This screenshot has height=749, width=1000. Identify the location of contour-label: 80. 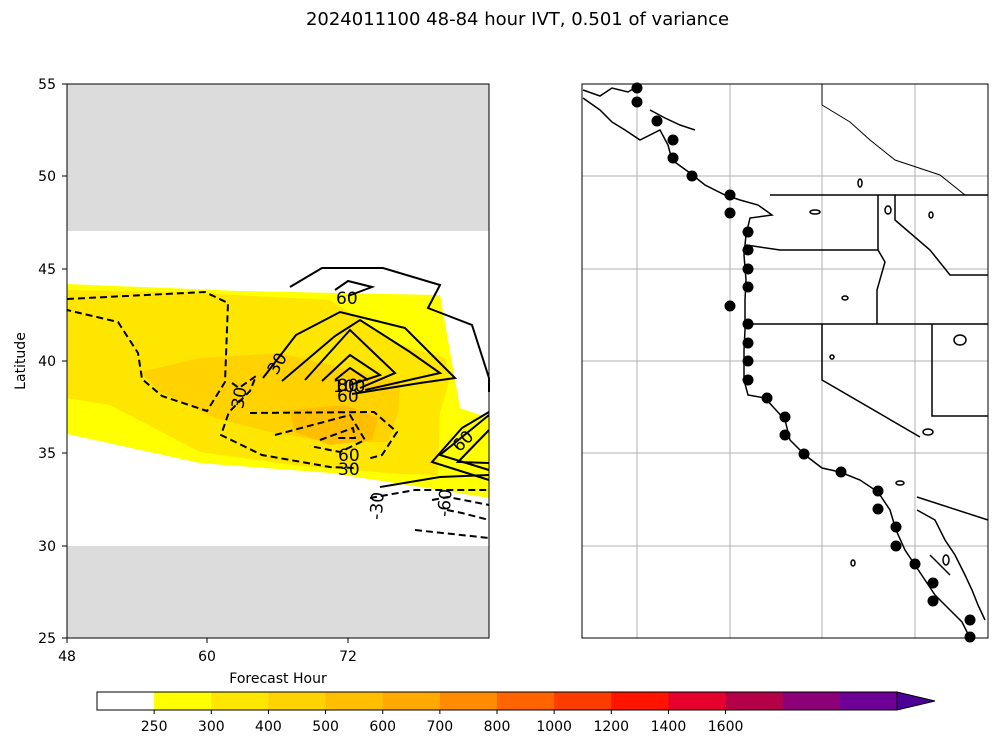
(348, 386).